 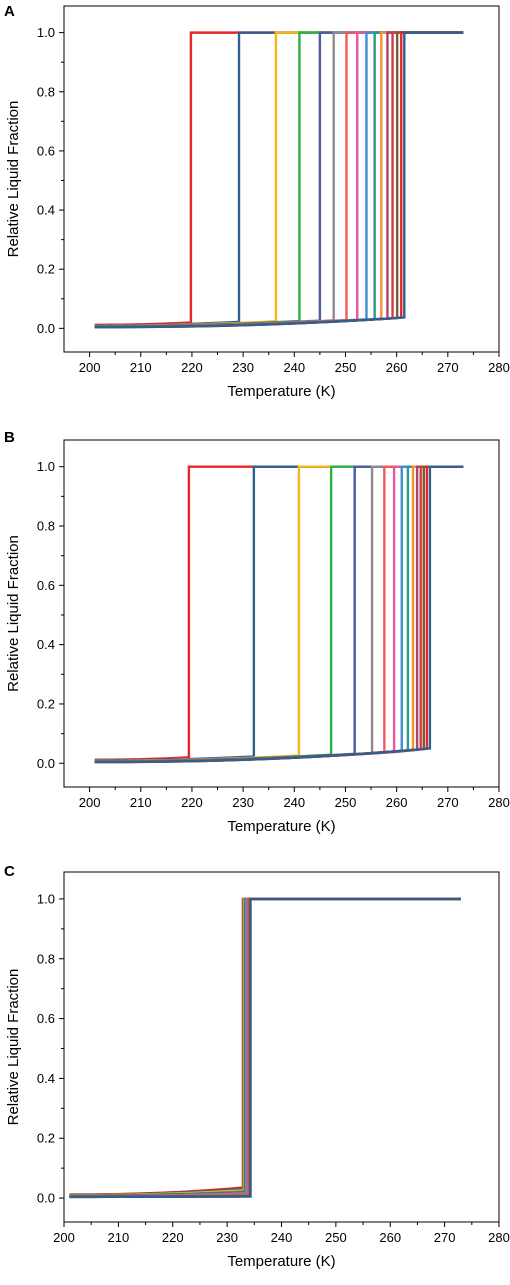 I want to click on panel-letter: A, so click(x=9, y=11).